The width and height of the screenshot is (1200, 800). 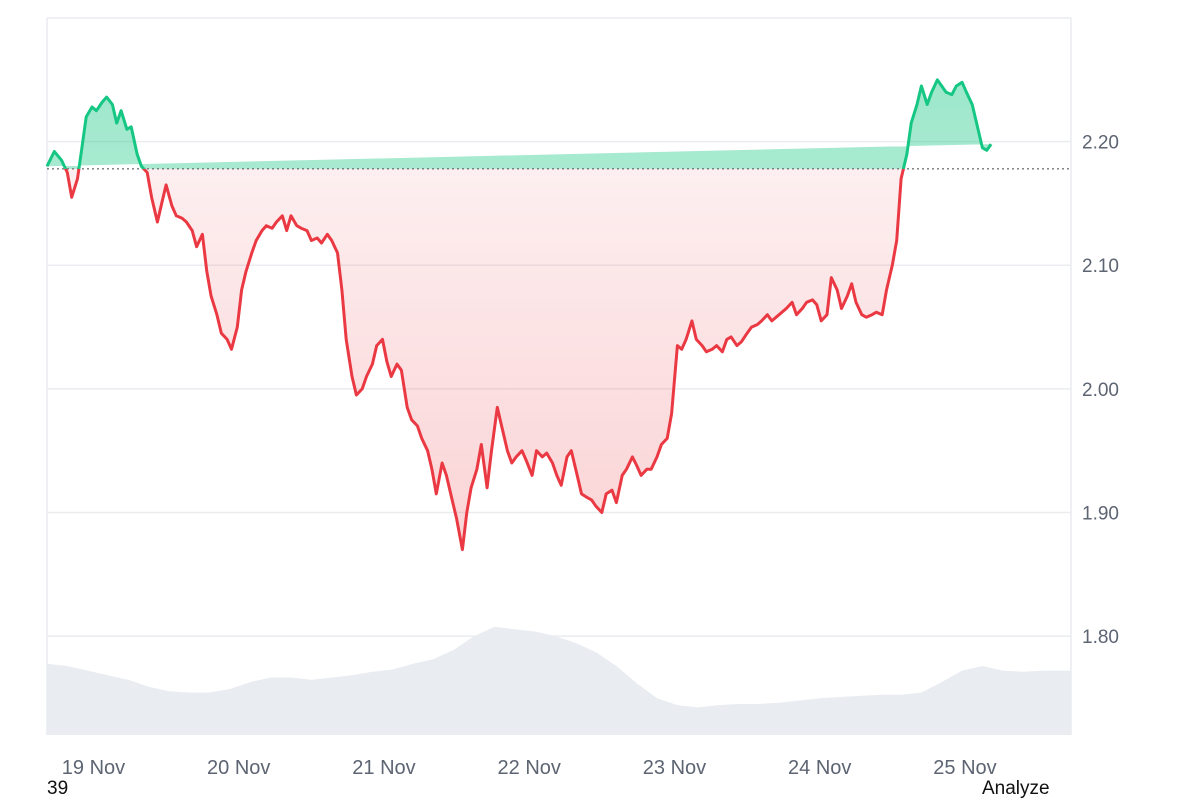 What do you see at coordinates (1100, 143) in the screenshot?
I see `y-tick-label: 2.20` at bounding box center [1100, 143].